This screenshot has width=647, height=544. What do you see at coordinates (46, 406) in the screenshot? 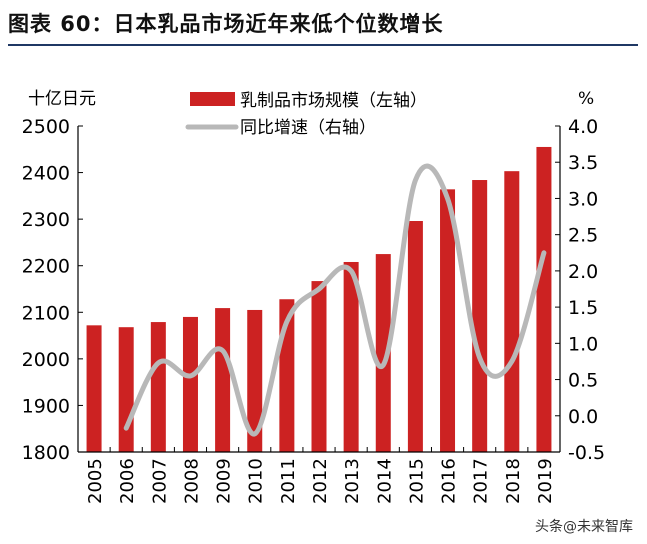
I see `left-tick-label: 1900` at bounding box center [46, 406].